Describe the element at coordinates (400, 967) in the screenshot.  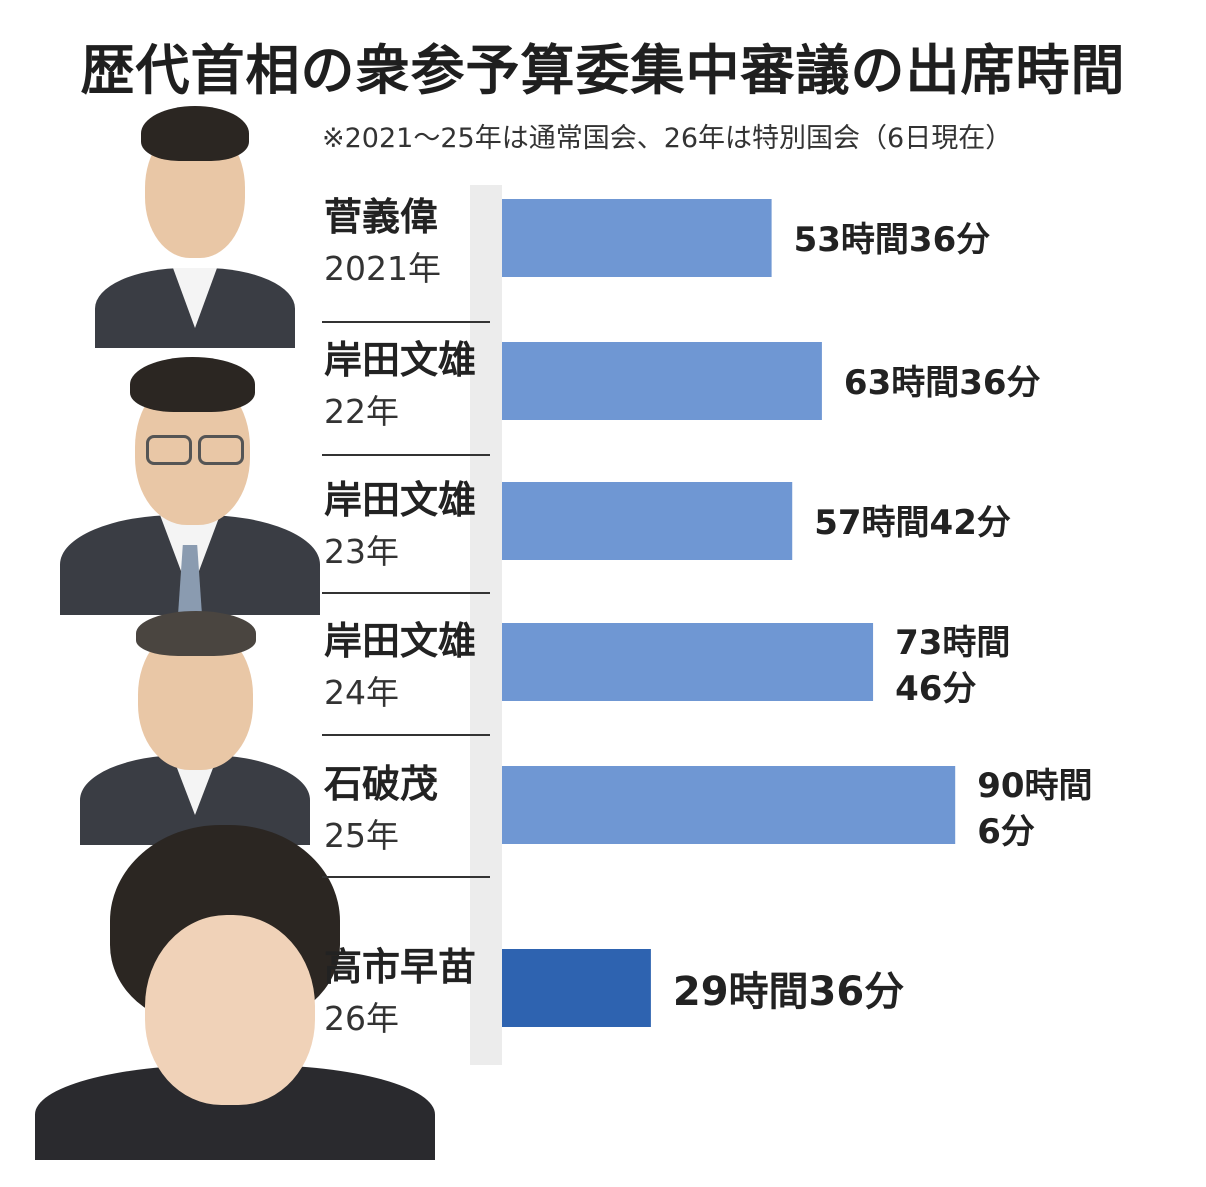
I see `category-name-label: 高市早苗` at that location.